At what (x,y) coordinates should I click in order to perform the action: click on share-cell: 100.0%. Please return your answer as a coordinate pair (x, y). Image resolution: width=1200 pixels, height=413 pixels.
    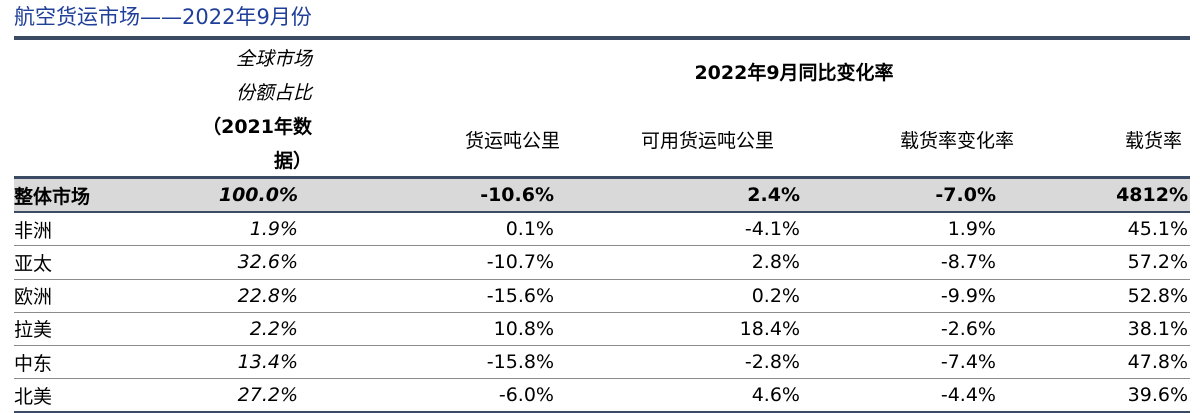
    Looking at the image, I should click on (238, 195).